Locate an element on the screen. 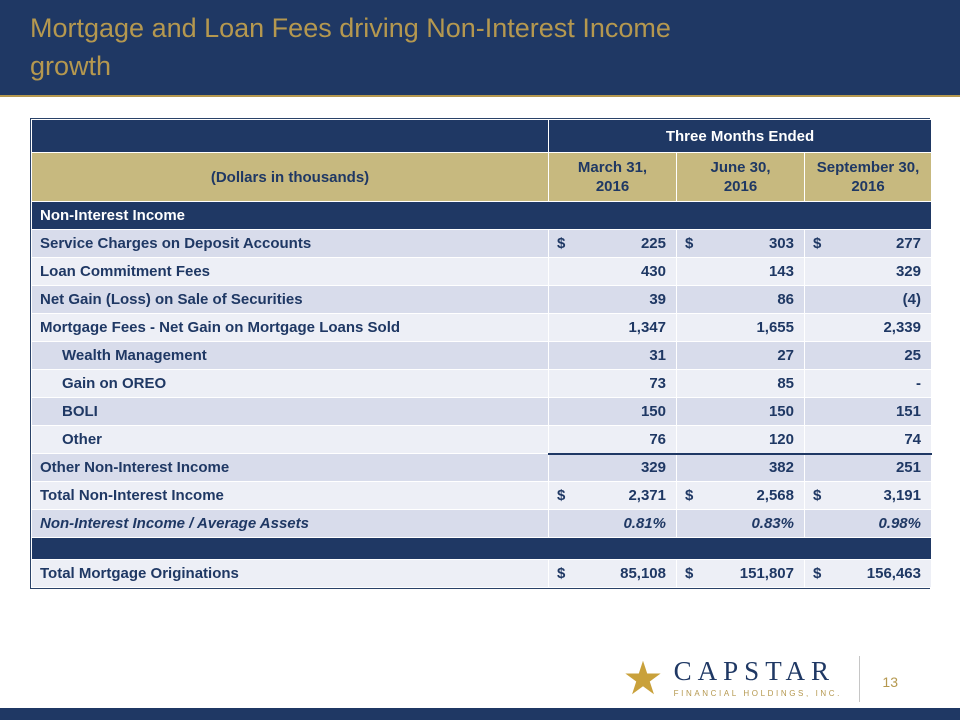 The image size is (960, 720). row-label: Wealth Management is located at coordinates (290, 355).